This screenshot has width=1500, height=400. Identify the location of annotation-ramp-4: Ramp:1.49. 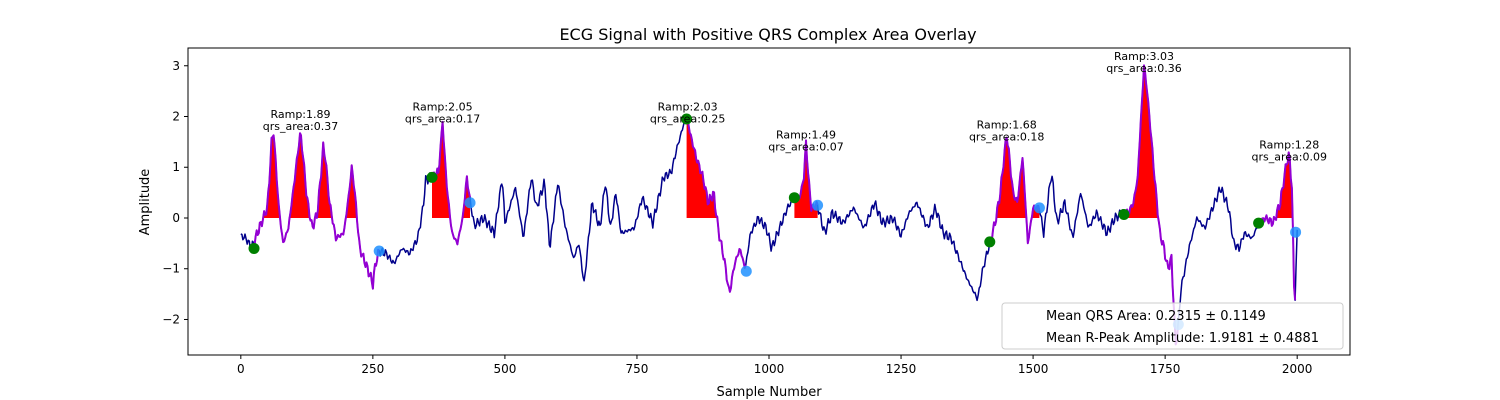
(806, 134).